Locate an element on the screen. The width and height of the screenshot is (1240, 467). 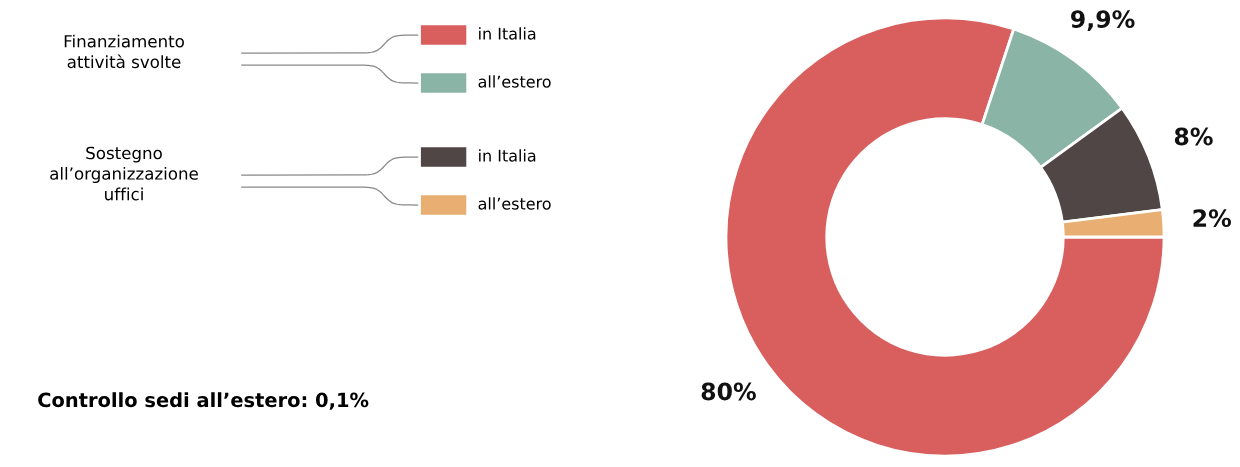
text: Sostegno all’organizzazione uffici is located at coordinates (124, 173).